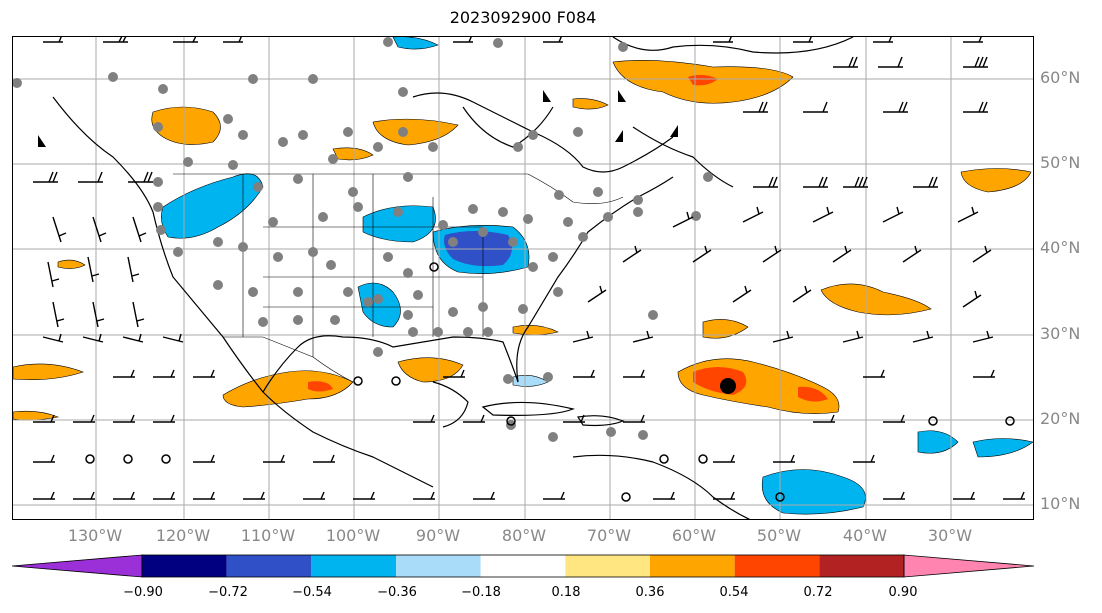  Describe the element at coordinates (683, 157) in the screenshot. I see `labrador` at that location.